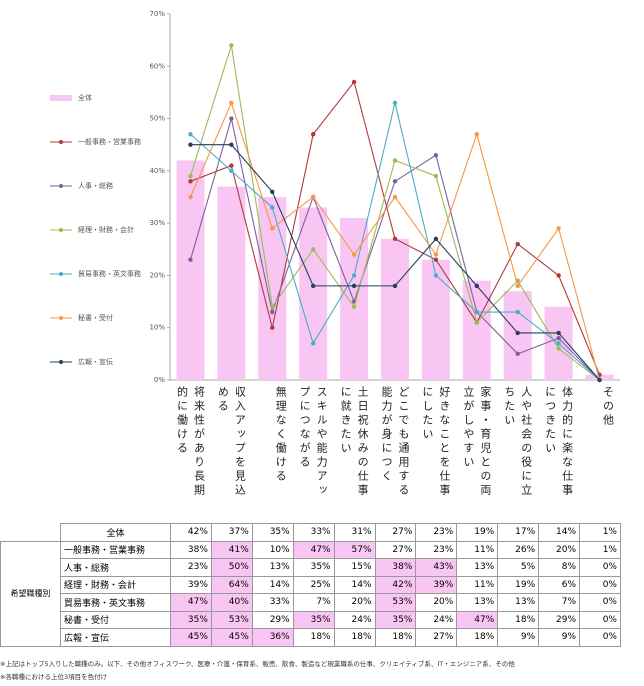 This screenshot has width=644, height=686. Describe the element at coordinates (436, 619) in the screenshot. I see `table-cell: 24%` at that location.